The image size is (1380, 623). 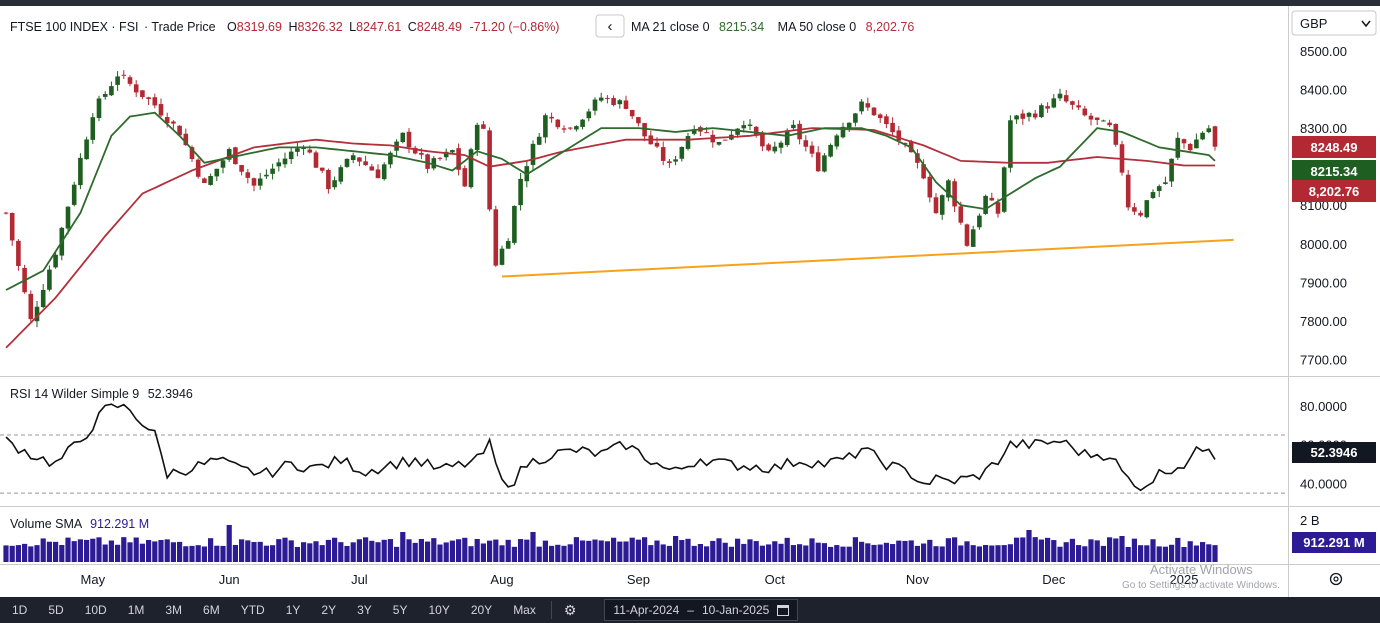 I want to click on range-button-20y: 20Y, so click(x=481, y=610).